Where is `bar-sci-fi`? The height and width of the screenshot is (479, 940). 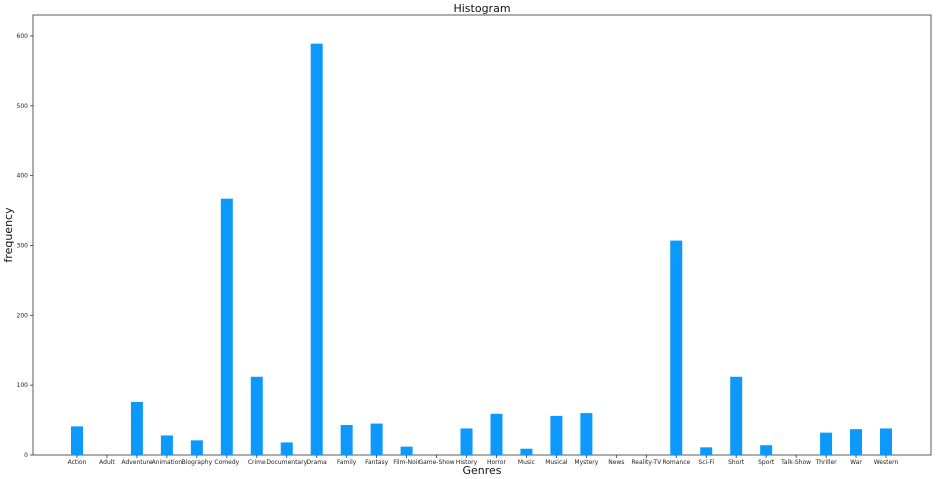
bar-sci-fi is located at coordinates (706, 451).